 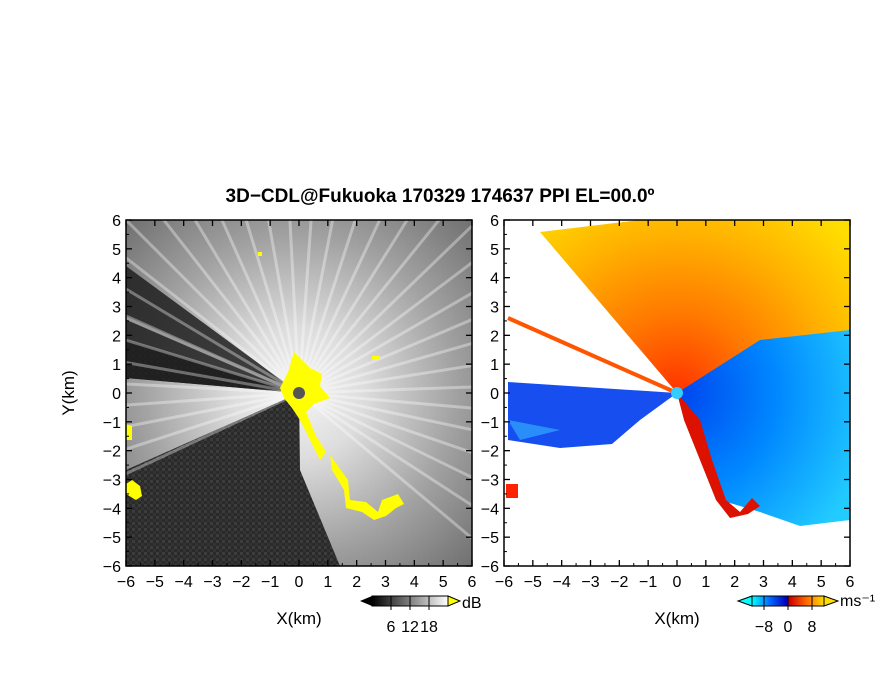 I want to click on x-tick-label: 5, so click(x=821, y=582).